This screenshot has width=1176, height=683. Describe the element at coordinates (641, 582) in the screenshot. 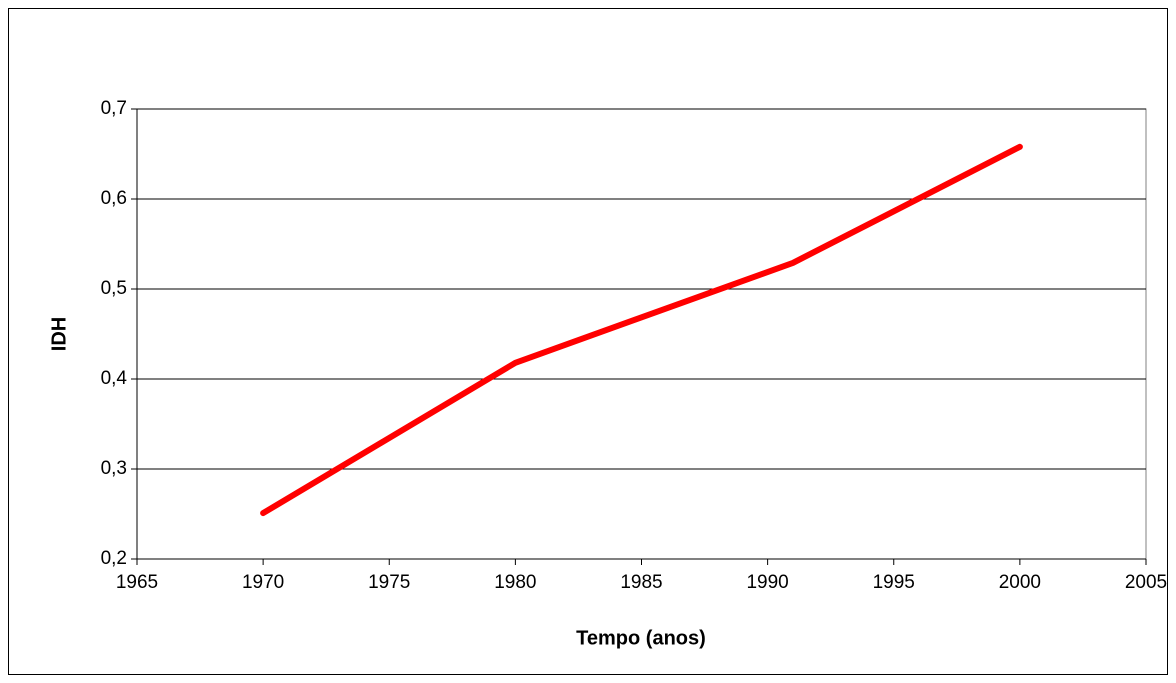

I see `x-tick-label: 1985` at that location.